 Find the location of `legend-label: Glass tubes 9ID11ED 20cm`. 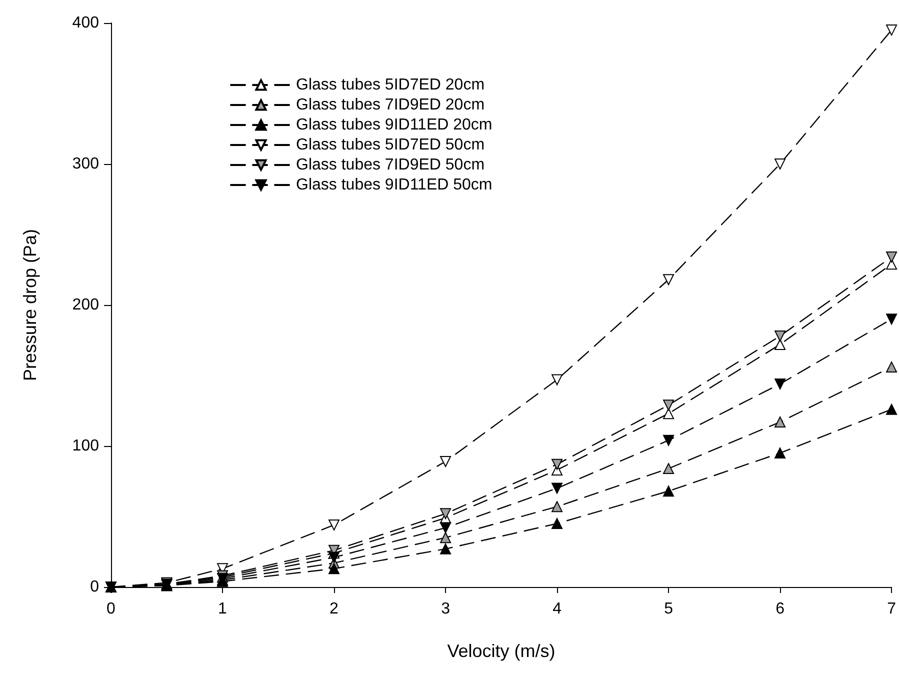

legend-label: Glass tubes 9ID11ED 20cm is located at coordinates (394, 125).